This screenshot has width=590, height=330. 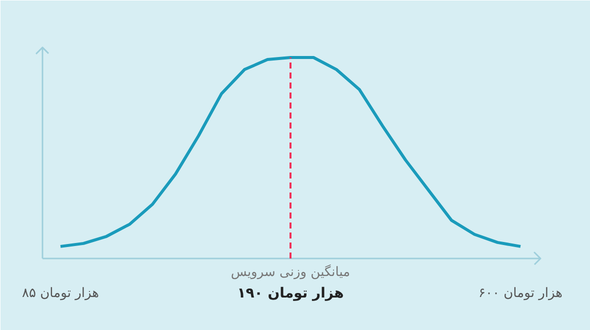 What do you see at coordinates (520, 293) in the screenshot?
I see `x-tick-label: ۶۰۰ هزار تومان` at bounding box center [520, 293].